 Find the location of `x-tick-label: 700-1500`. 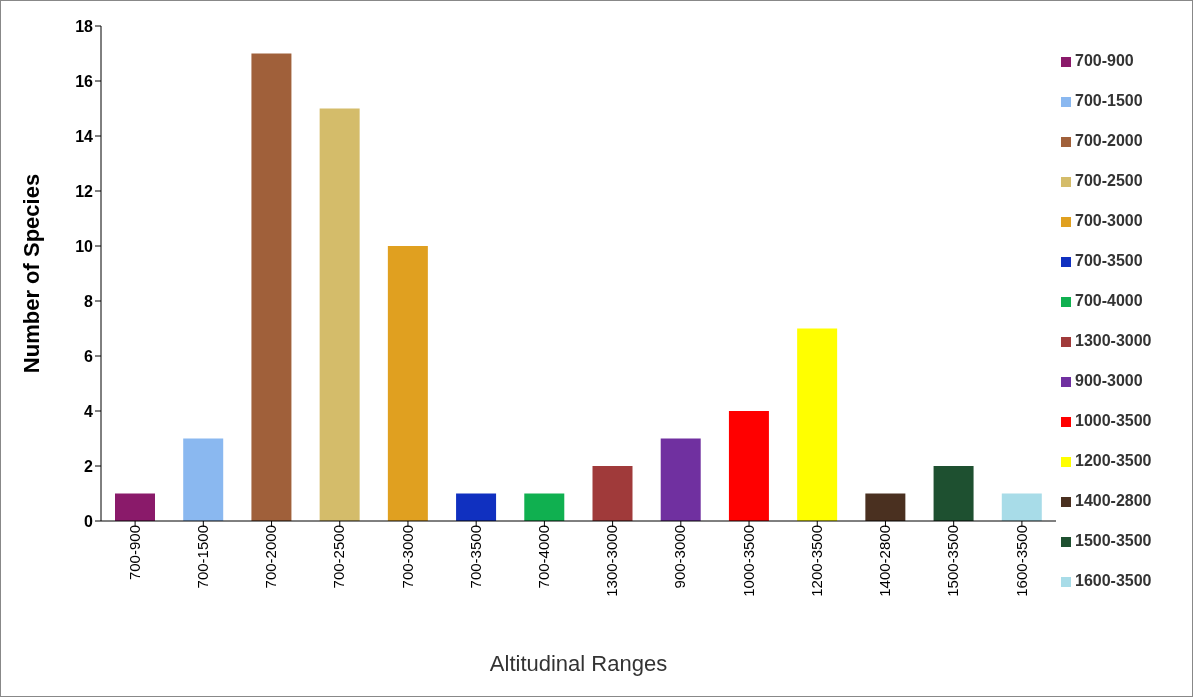

x-tick-label: 700-1500 is located at coordinates (202, 557).